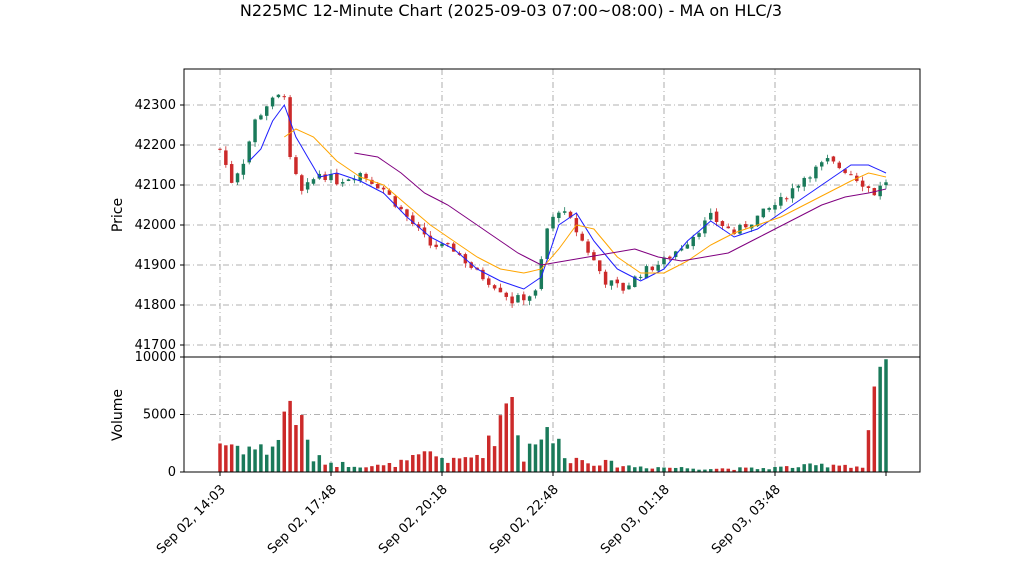 This screenshot has height=575, width=1022. I want to click on price-y-ticks: 41700 41800 41900 42000 42100 42200 42300, so click(159, 225).